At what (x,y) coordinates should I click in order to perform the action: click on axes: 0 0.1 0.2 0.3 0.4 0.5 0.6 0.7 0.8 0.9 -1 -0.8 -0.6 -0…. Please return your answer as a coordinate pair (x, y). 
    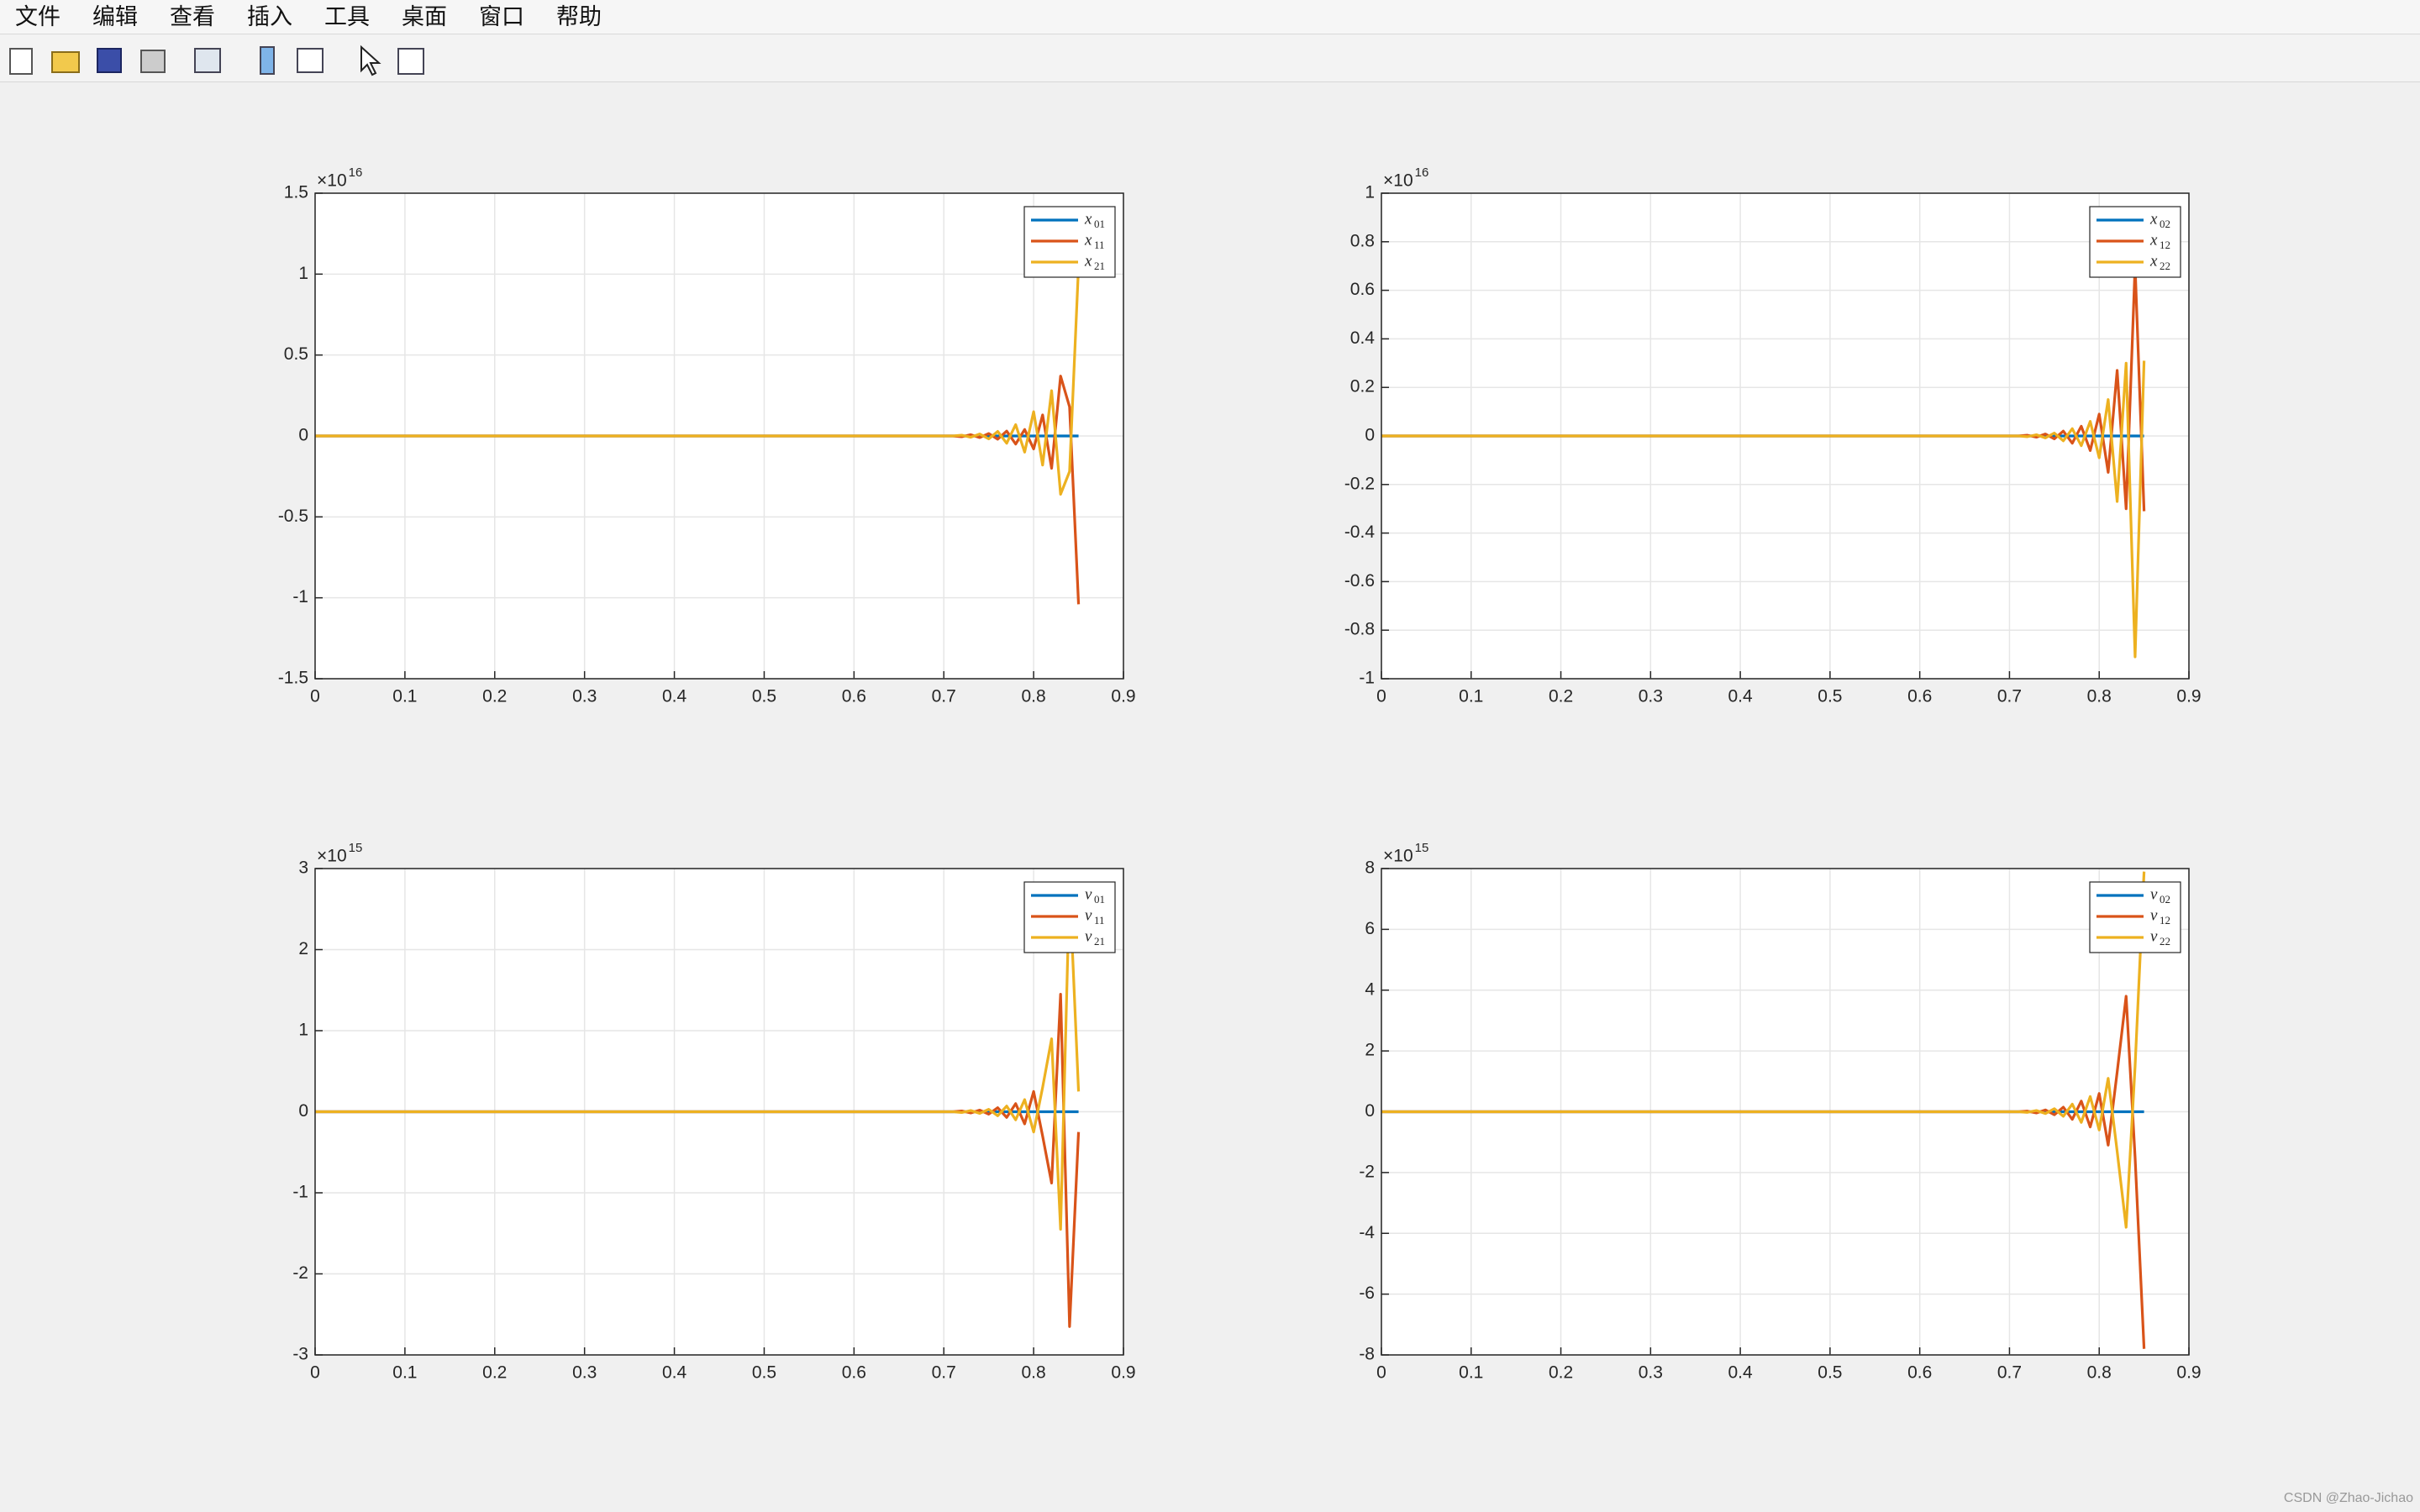
    Looking at the image, I should click on (1773, 435).